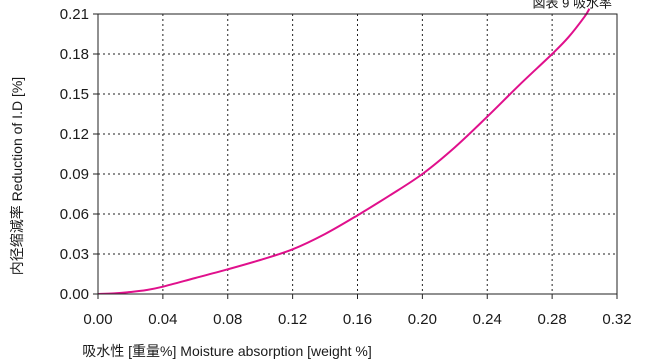 The height and width of the screenshot is (361, 648). I want to click on y-tick-label: 0.00, so click(74, 294).